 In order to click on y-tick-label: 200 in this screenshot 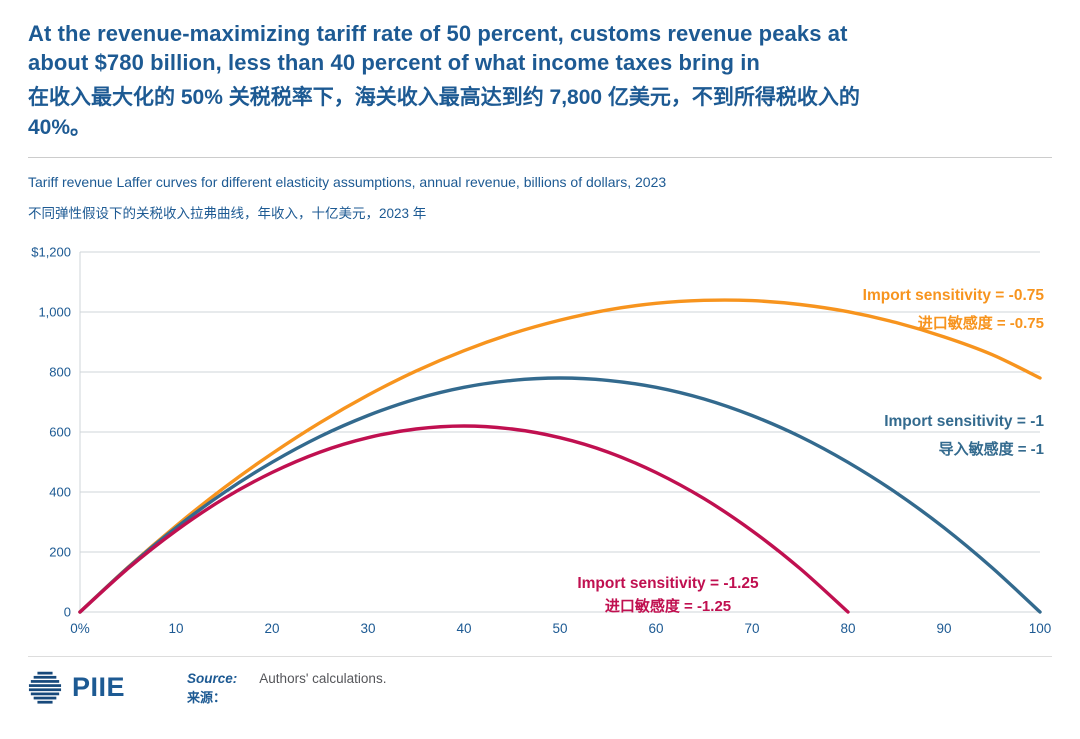, I will do `click(60, 551)`.